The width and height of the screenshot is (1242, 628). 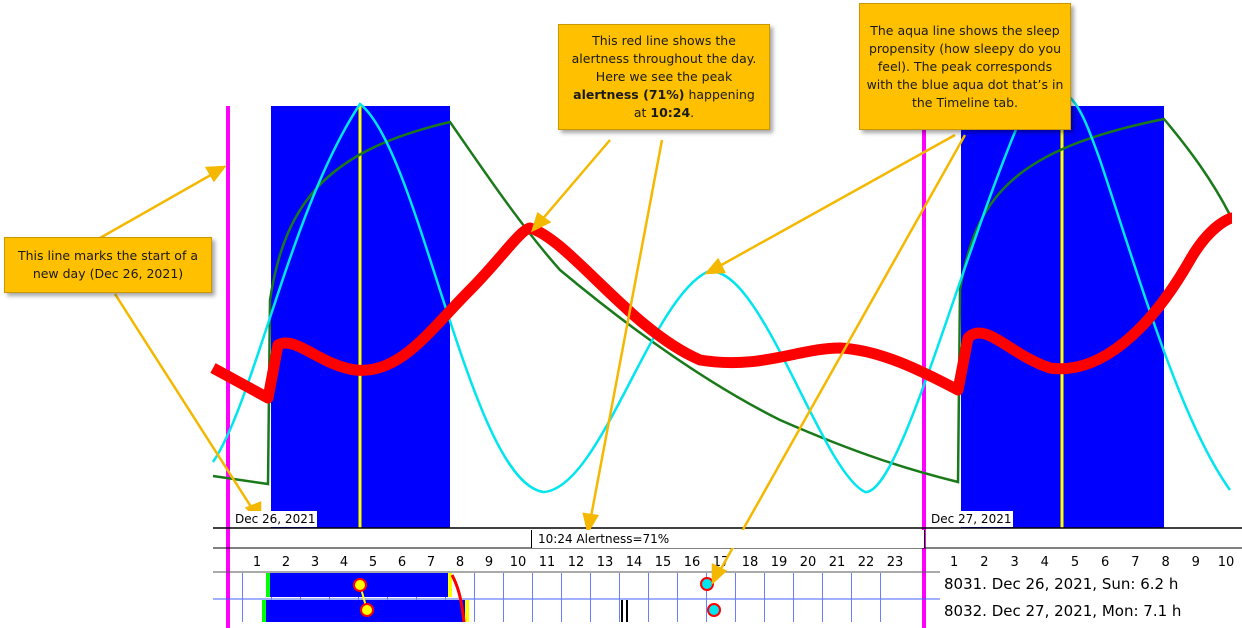 What do you see at coordinates (707, 584) in the screenshot?
I see `timeline-sleep-propensity-dot-row1` at bounding box center [707, 584].